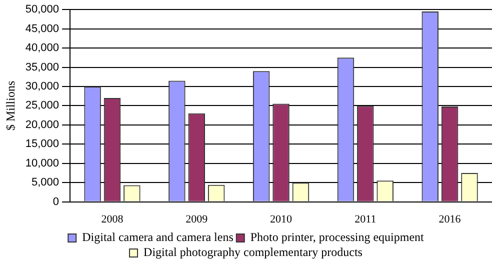  I want to click on y-tick-label: 10,000, so click(42, 163).